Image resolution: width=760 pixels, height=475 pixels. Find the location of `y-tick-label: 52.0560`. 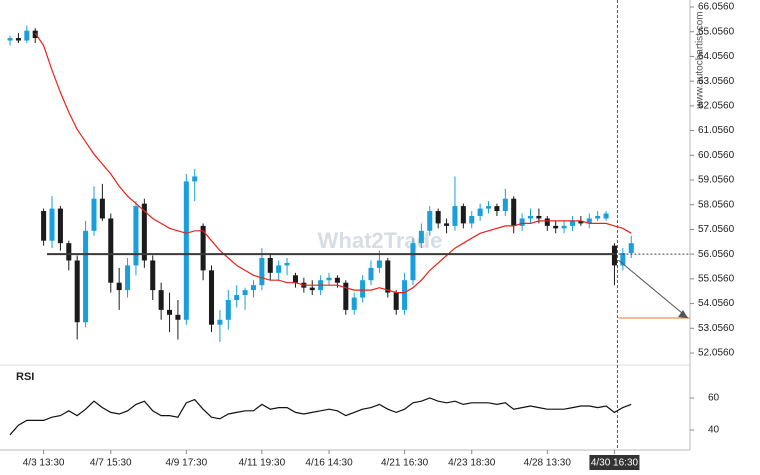

y-tick-label: 52.0560 is located at coordinates (716, 353).